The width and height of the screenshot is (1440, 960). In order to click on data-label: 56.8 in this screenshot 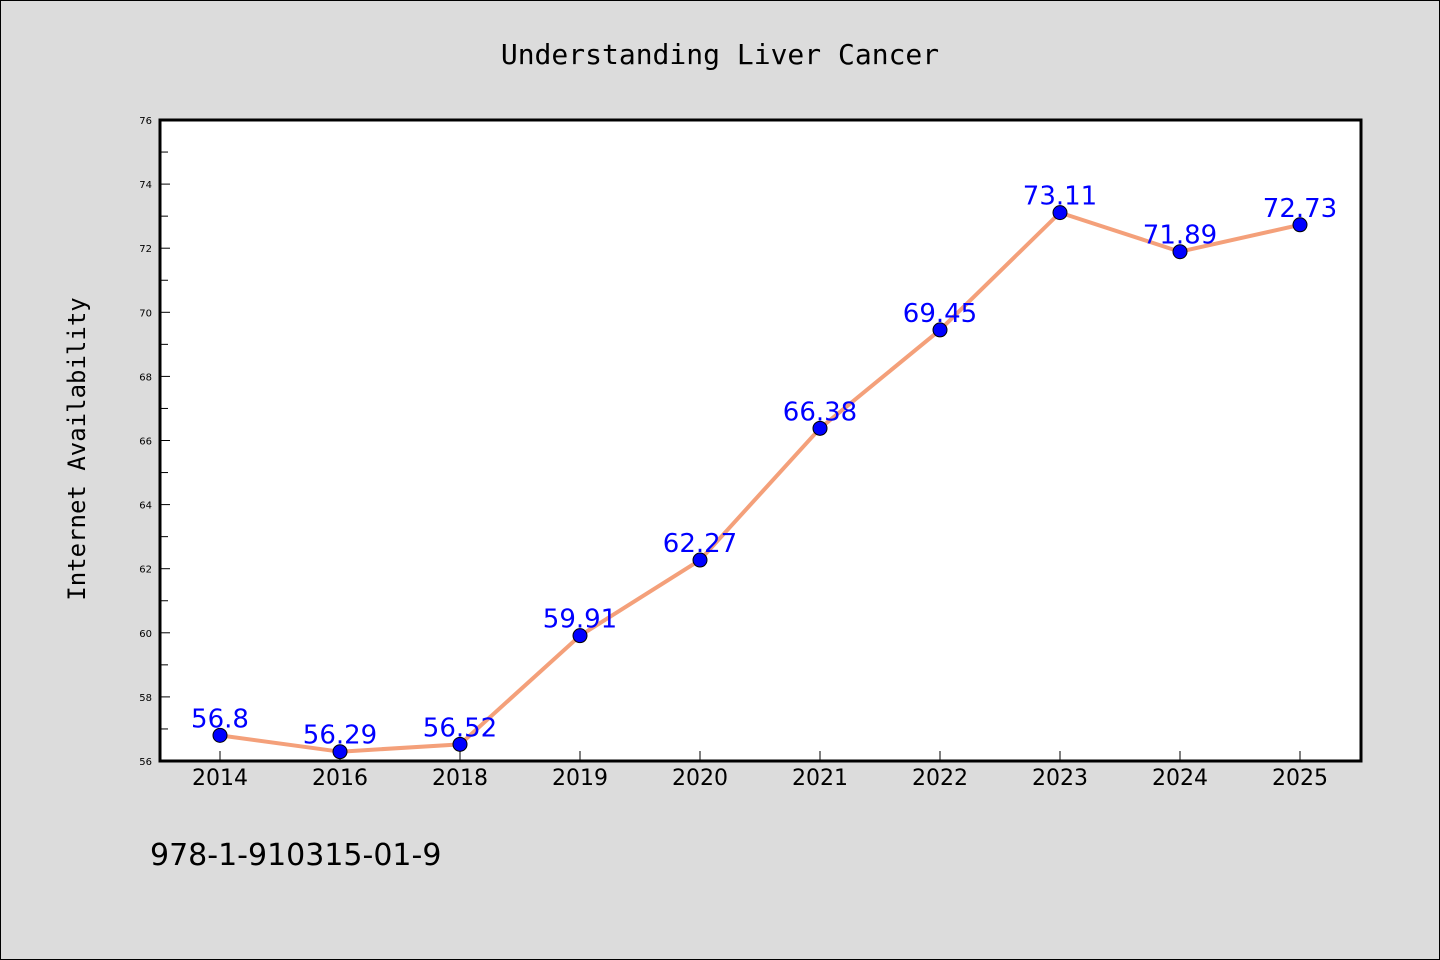, I will do `click(220, 719)`.